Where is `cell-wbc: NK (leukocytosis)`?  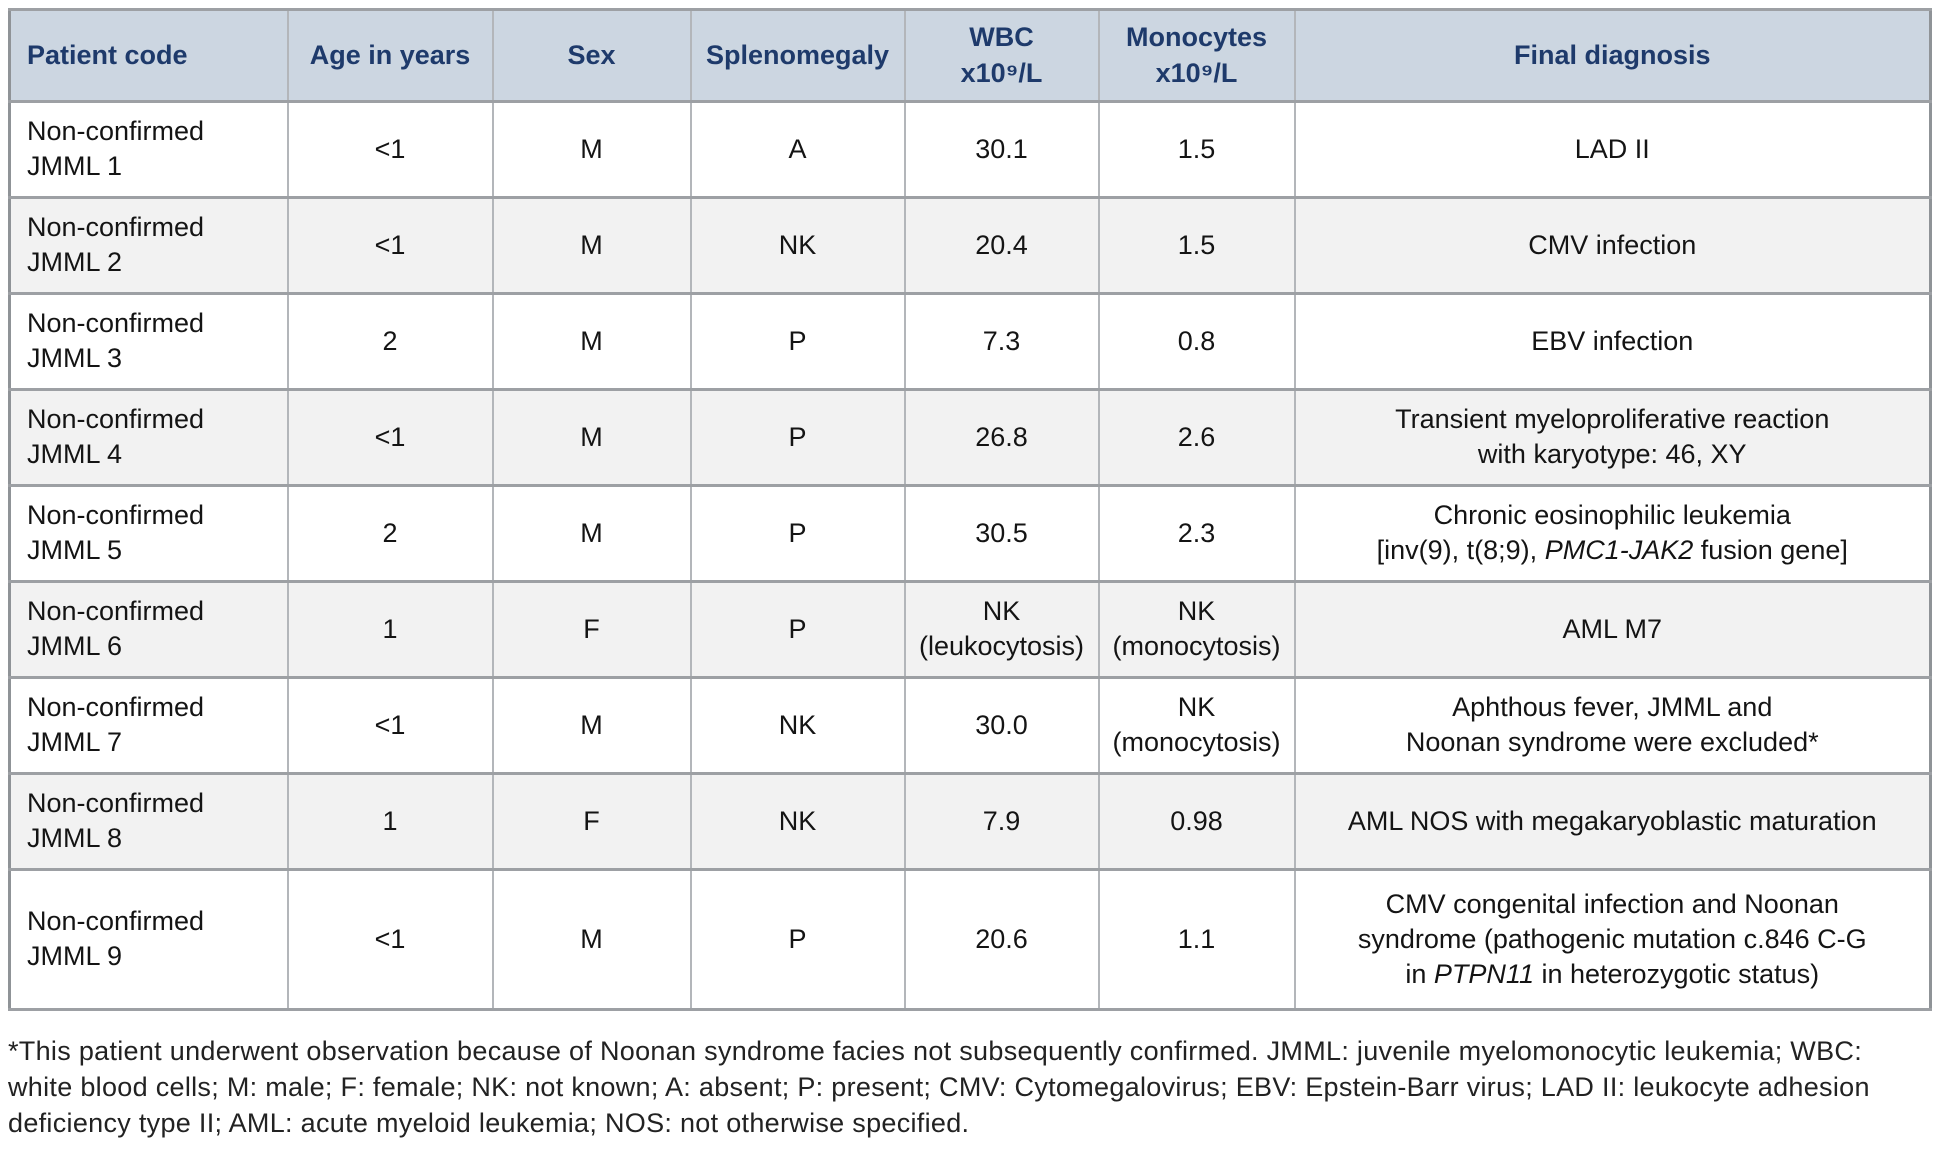 cell-wbc: NK (leukocytosis) is located at coordinates (1001, 629).